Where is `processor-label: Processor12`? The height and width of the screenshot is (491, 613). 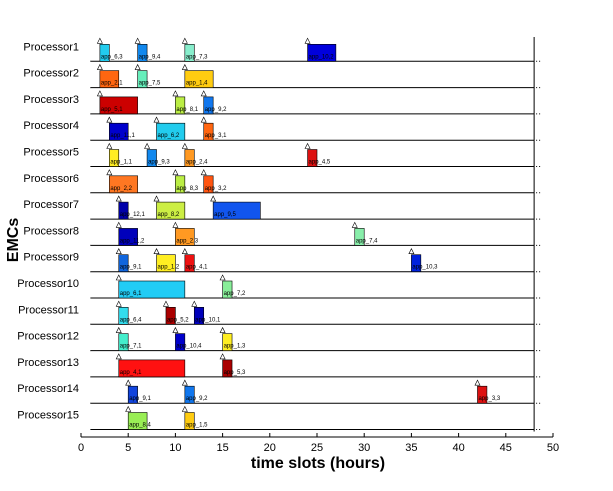 processor-label: Processor12 is located at coordinates (48, 337).